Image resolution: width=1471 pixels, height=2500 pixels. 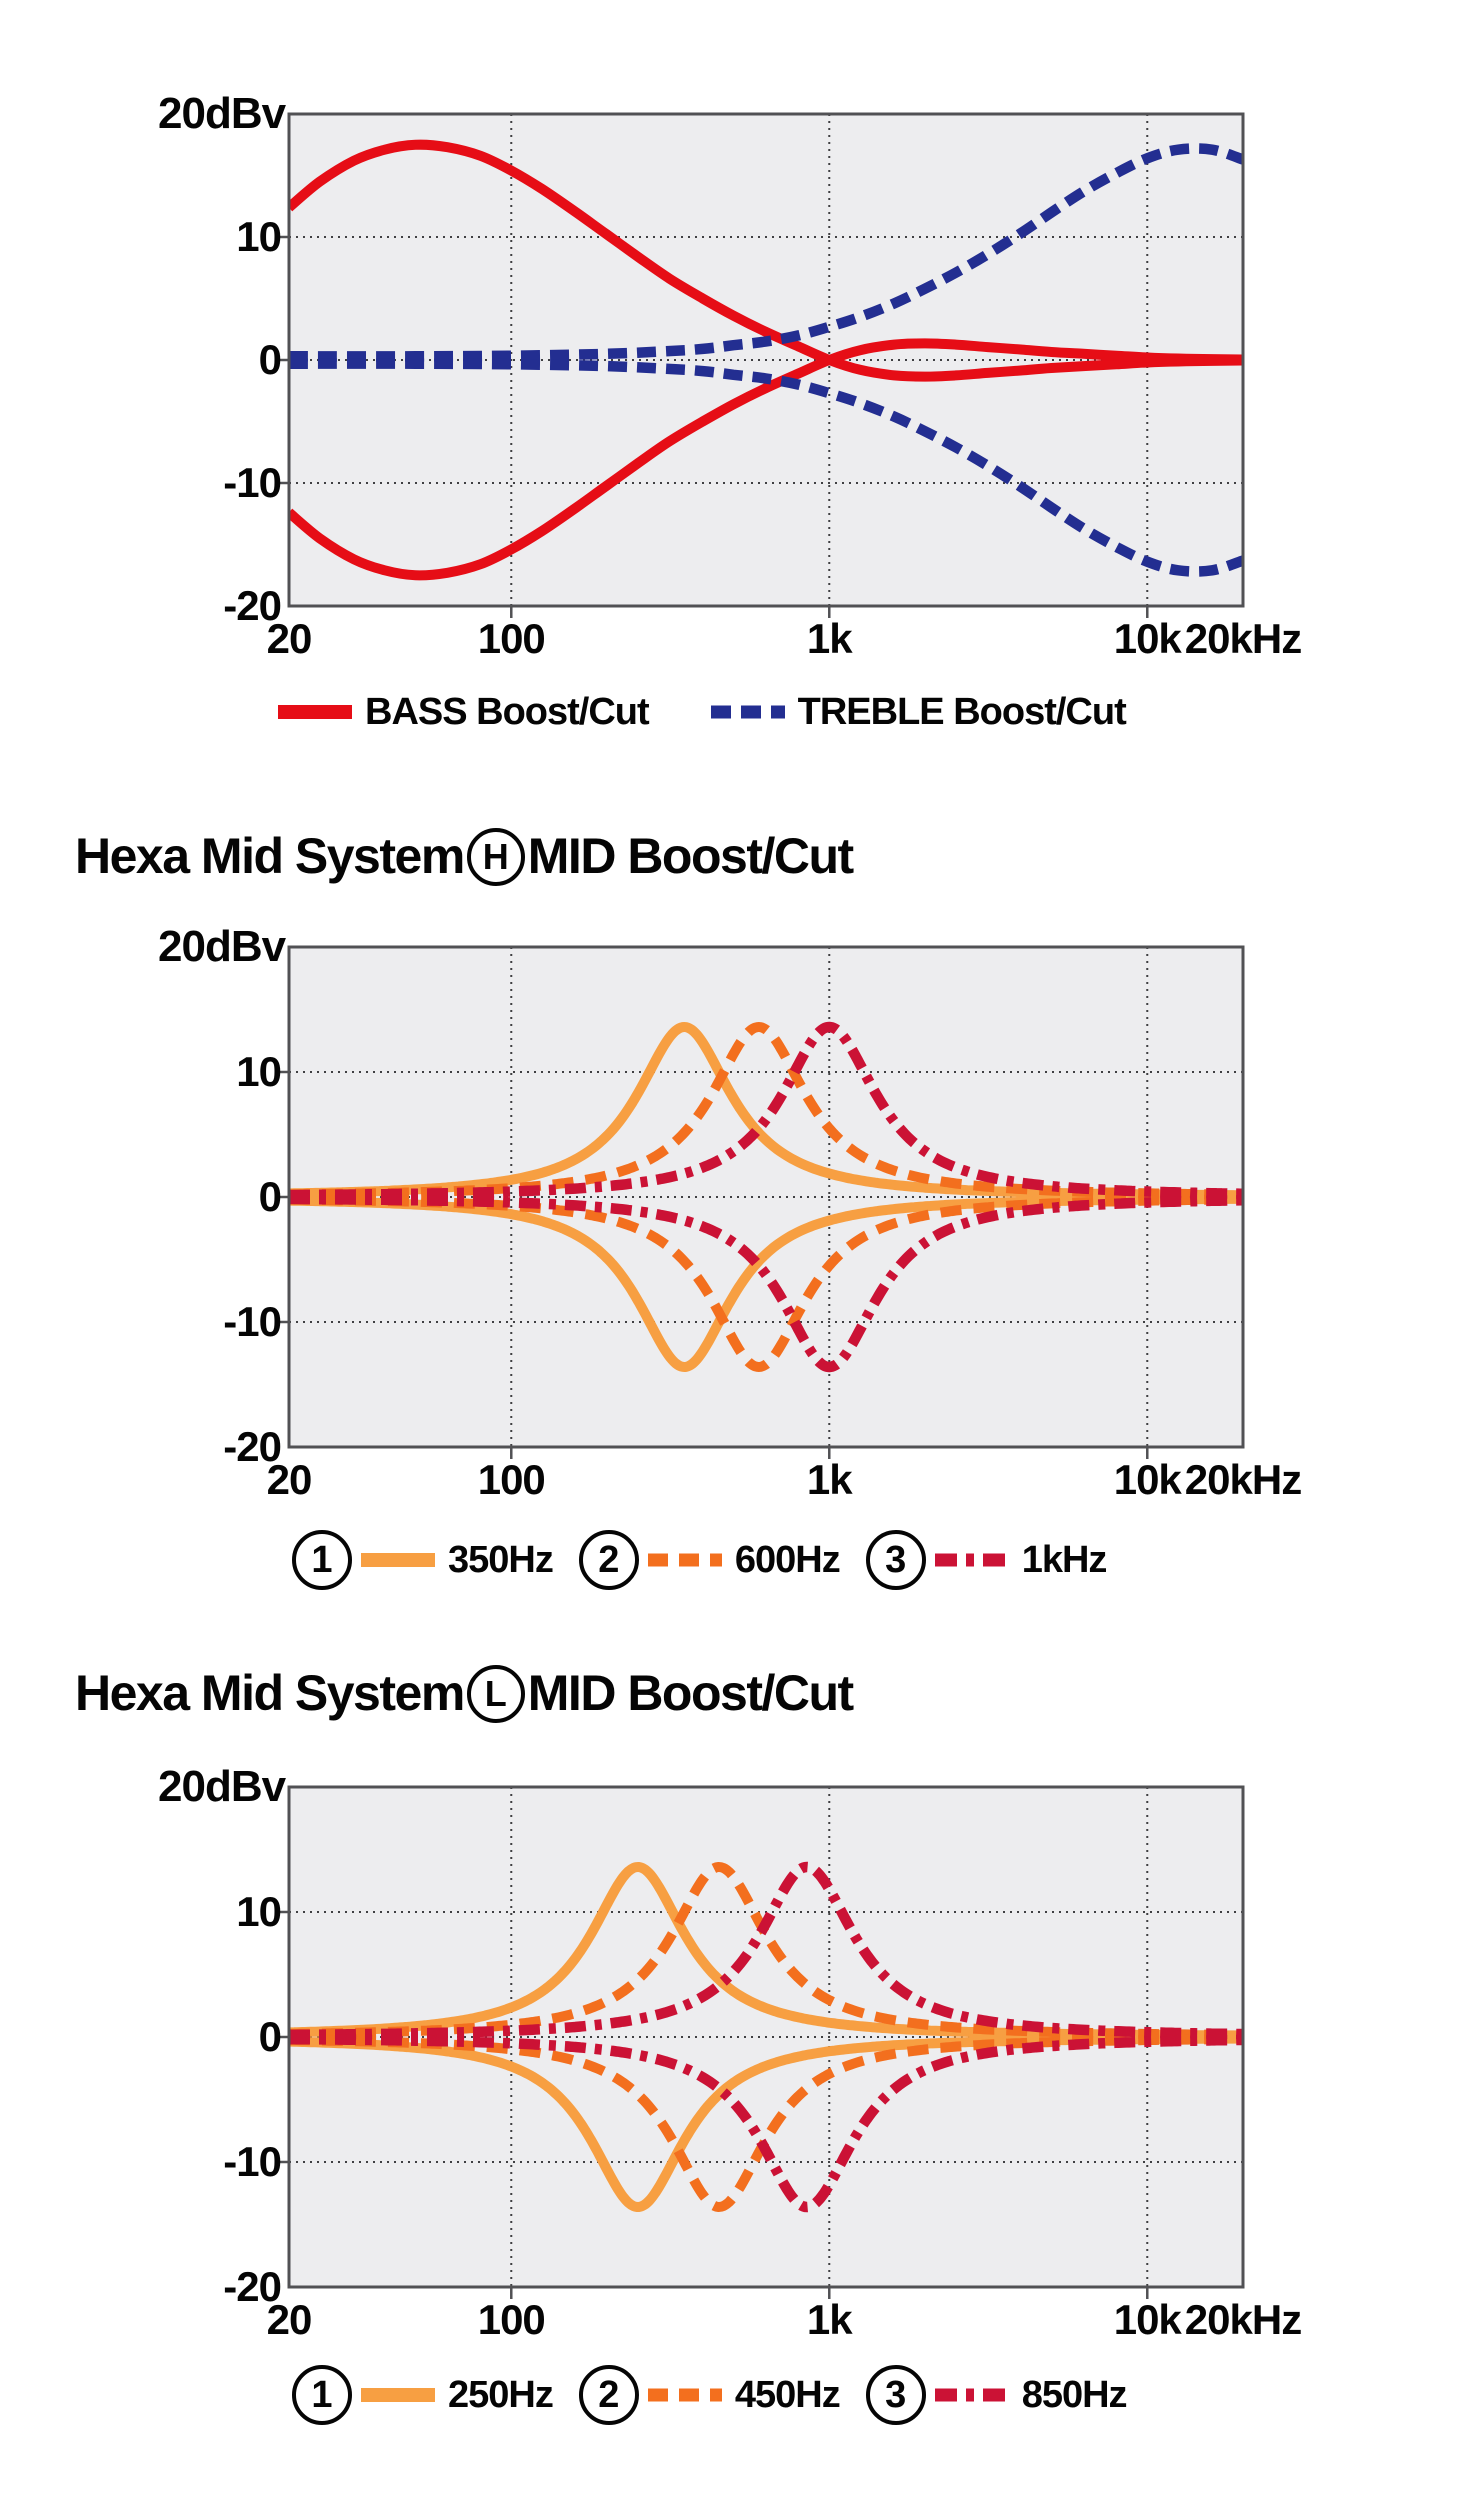 What do you see at coordinates (501, 2395) in the screenshot?
I see `legend-label: 250Hz` at bounding box center [501, 2395].